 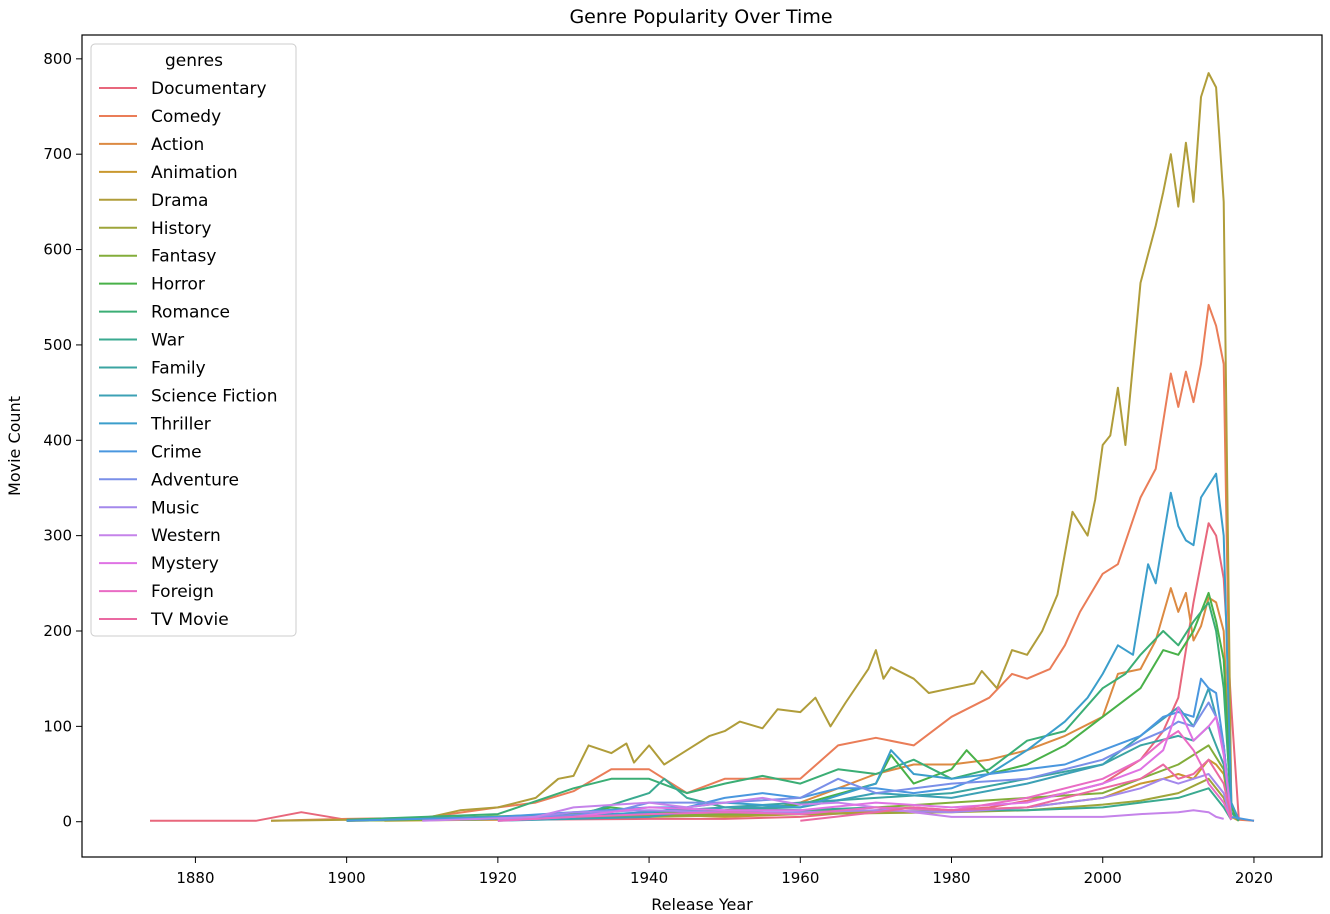 I want to click on legend-item-family: Family, so click(x=152, y=369).